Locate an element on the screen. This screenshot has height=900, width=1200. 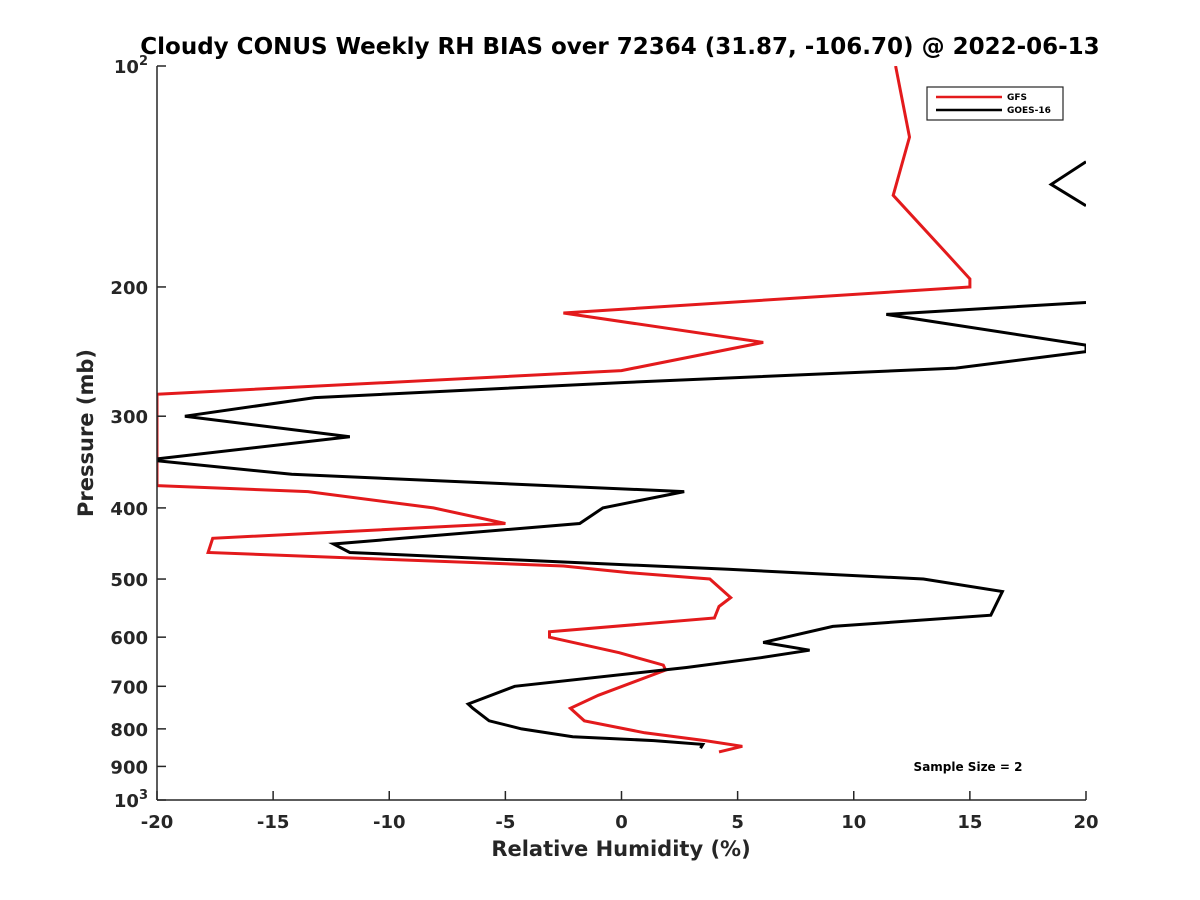
x-tick-label: -5 is located at coordinates (505, 822).